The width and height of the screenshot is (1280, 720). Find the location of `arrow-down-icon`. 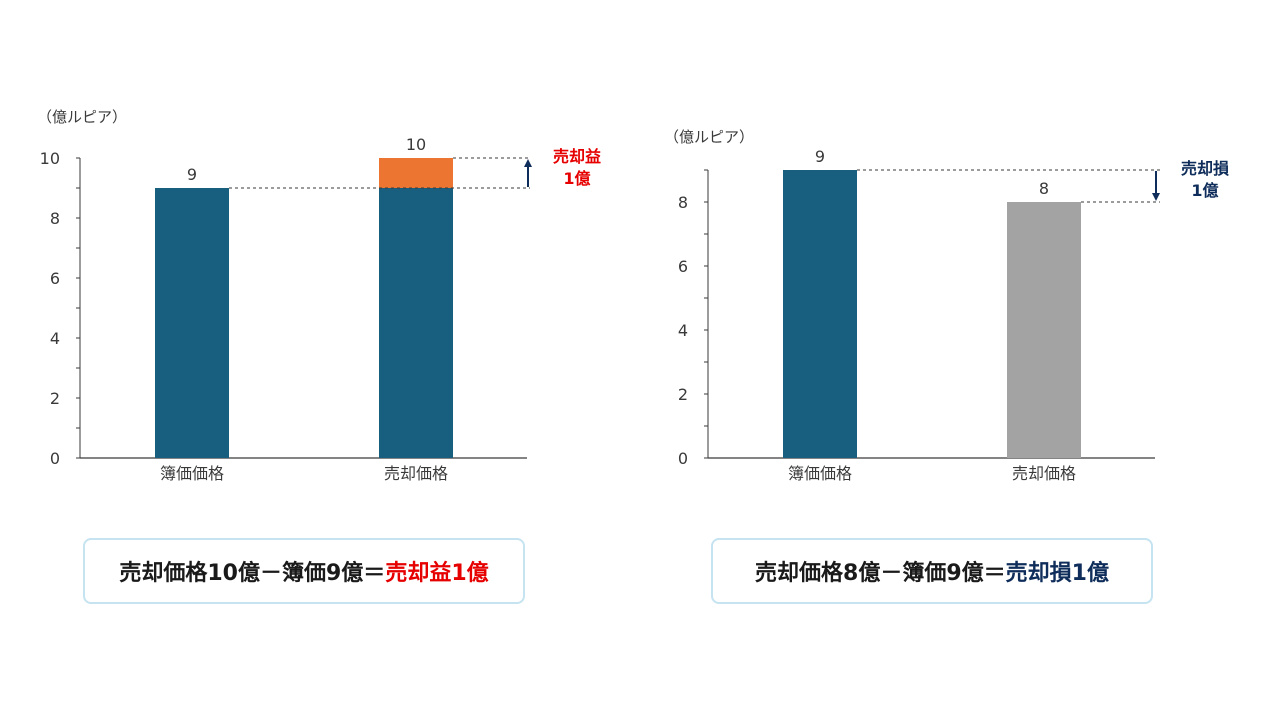

arrow-down-icon is located at coordinates (1156, 197).